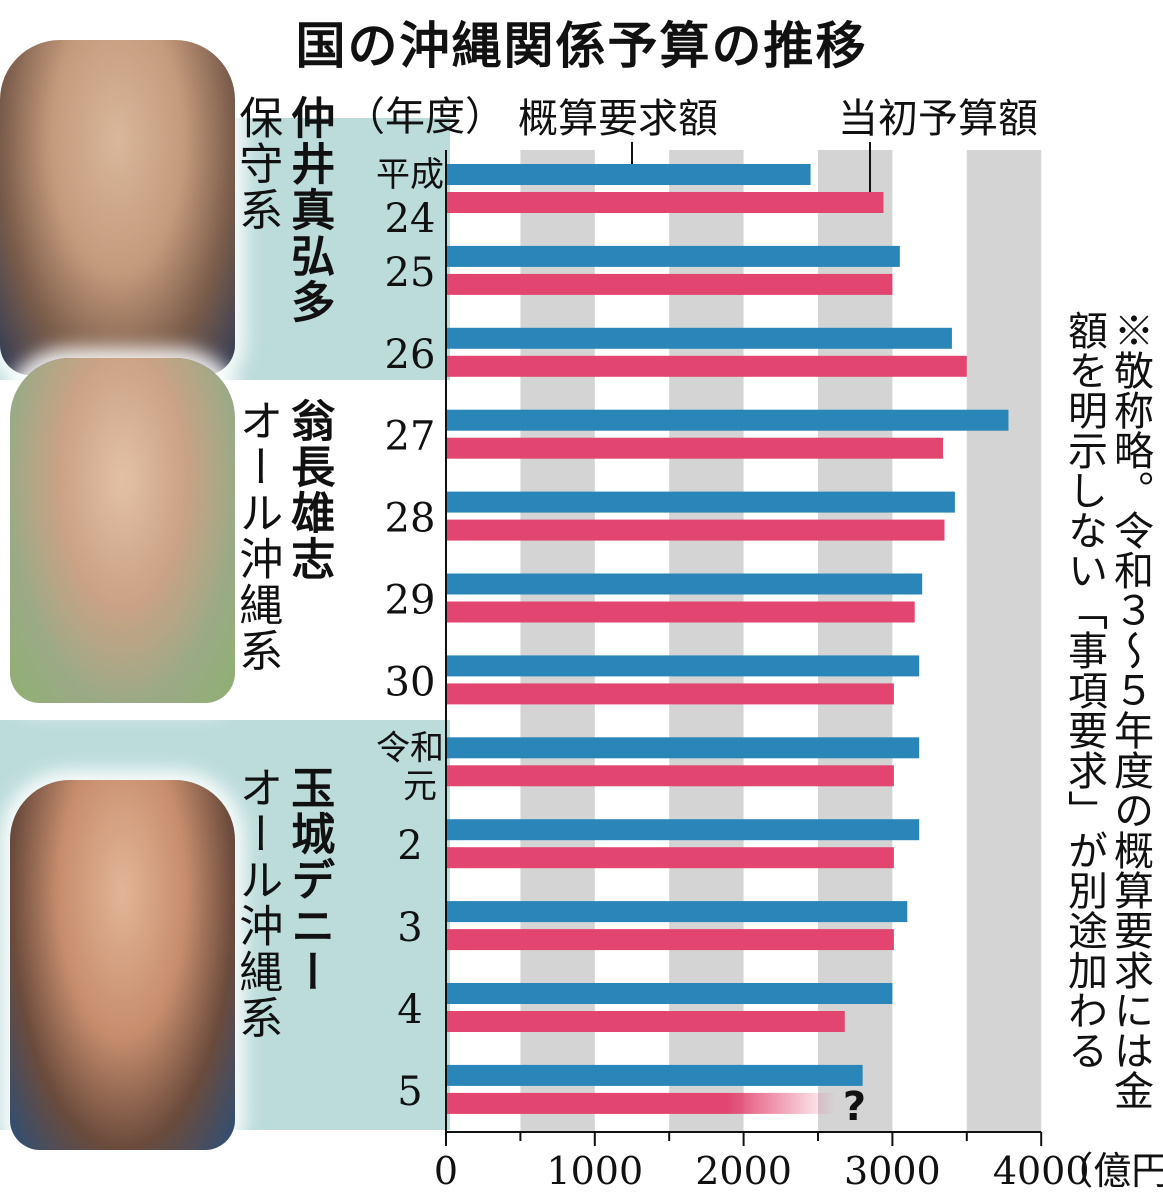  What do you see at coordinates (641, 1103) in the screenshot?
I see `bar-budget-unknown` at bounding box center [641, 1103].